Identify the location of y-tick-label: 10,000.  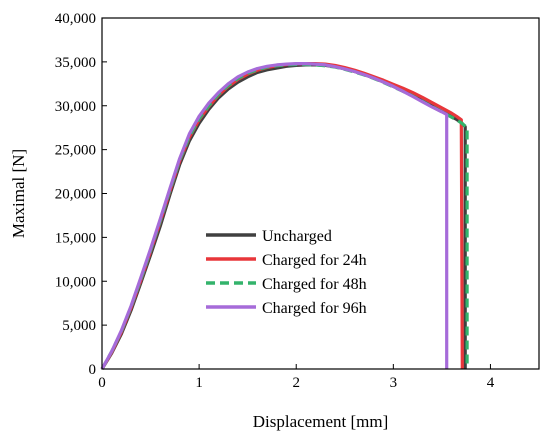
(75, 282).